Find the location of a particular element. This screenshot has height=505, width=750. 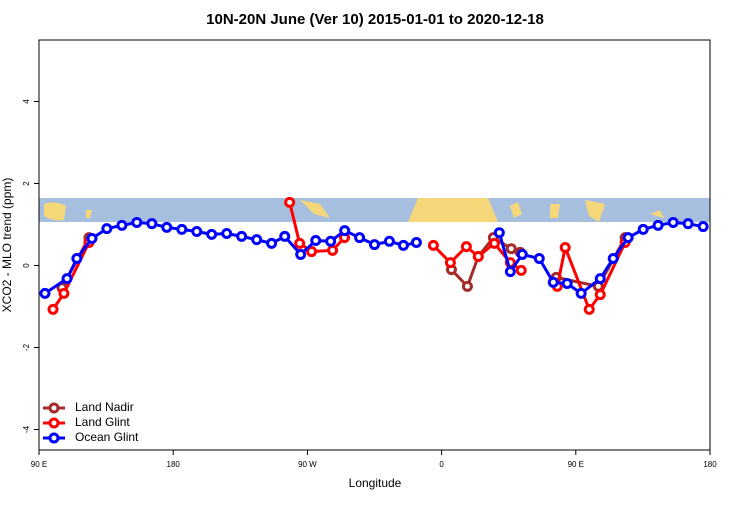

y-tick-label: 2 is located at coordinates (26, 183).